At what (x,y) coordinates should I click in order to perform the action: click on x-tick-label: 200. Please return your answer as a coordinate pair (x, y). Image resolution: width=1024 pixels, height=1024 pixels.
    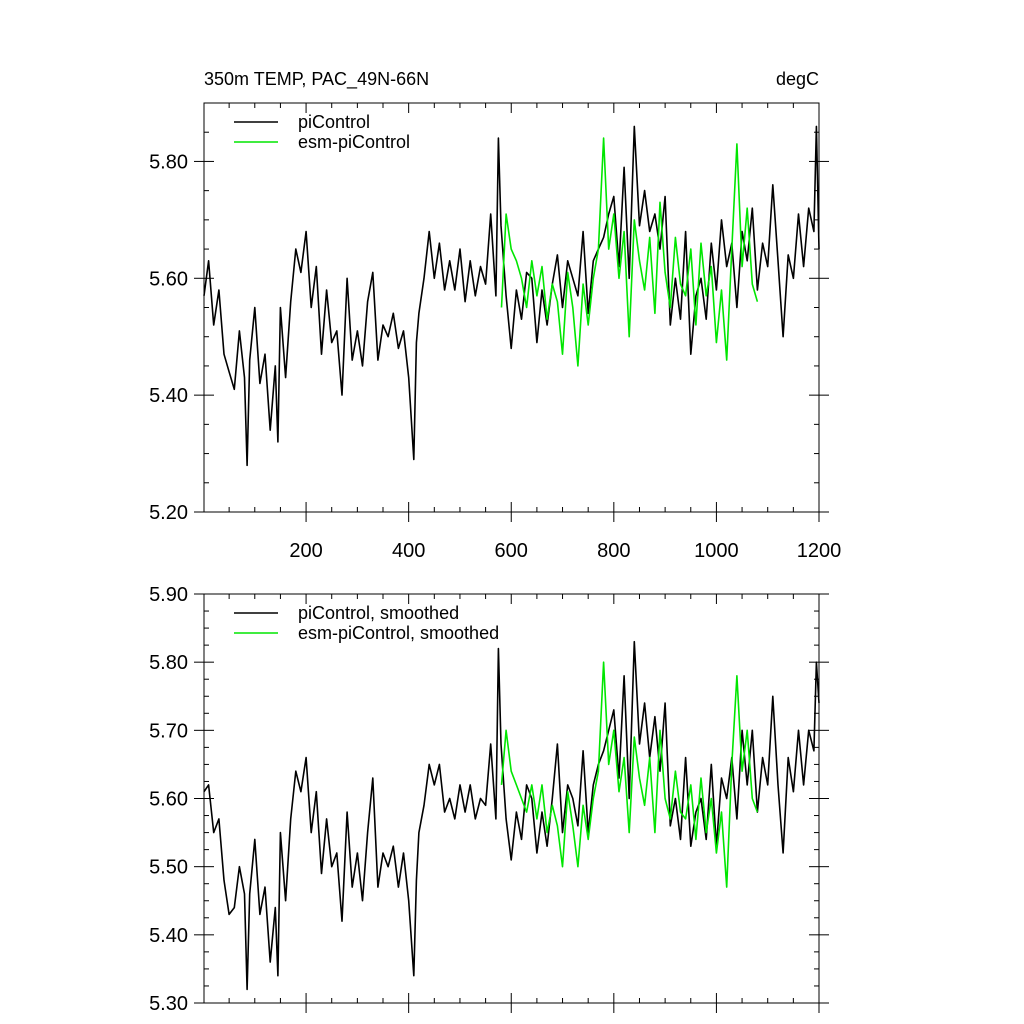
    Looking at the image, I should click on (305, 551).